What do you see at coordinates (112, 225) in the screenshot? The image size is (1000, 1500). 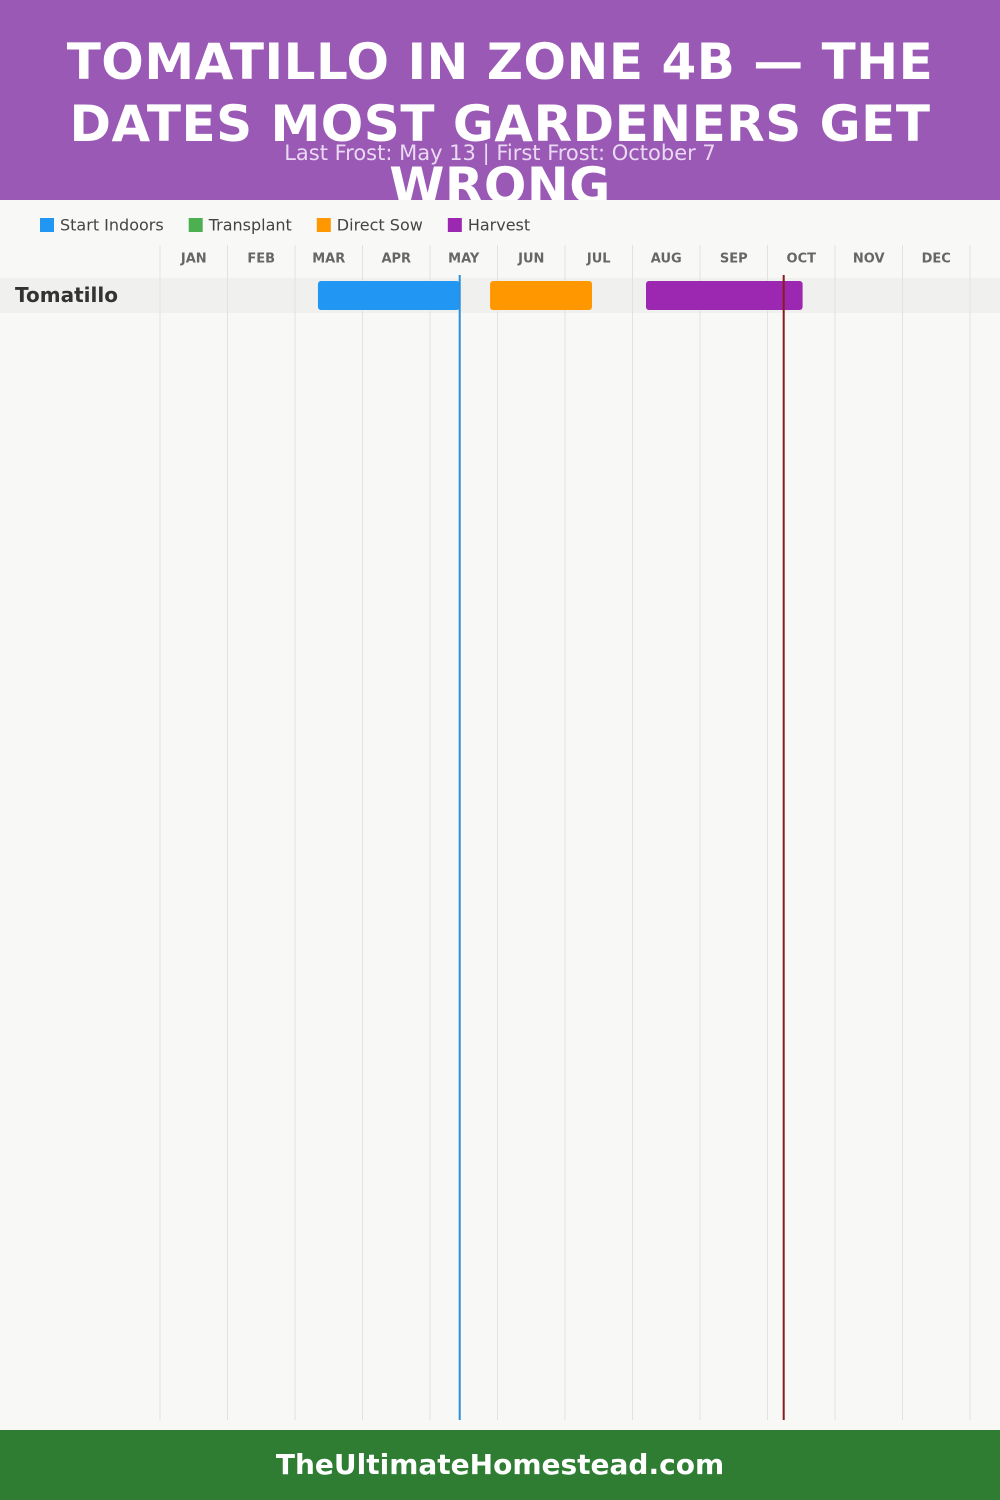 I see `legend-label: Start Indoors` at bounding box center [112, 225].